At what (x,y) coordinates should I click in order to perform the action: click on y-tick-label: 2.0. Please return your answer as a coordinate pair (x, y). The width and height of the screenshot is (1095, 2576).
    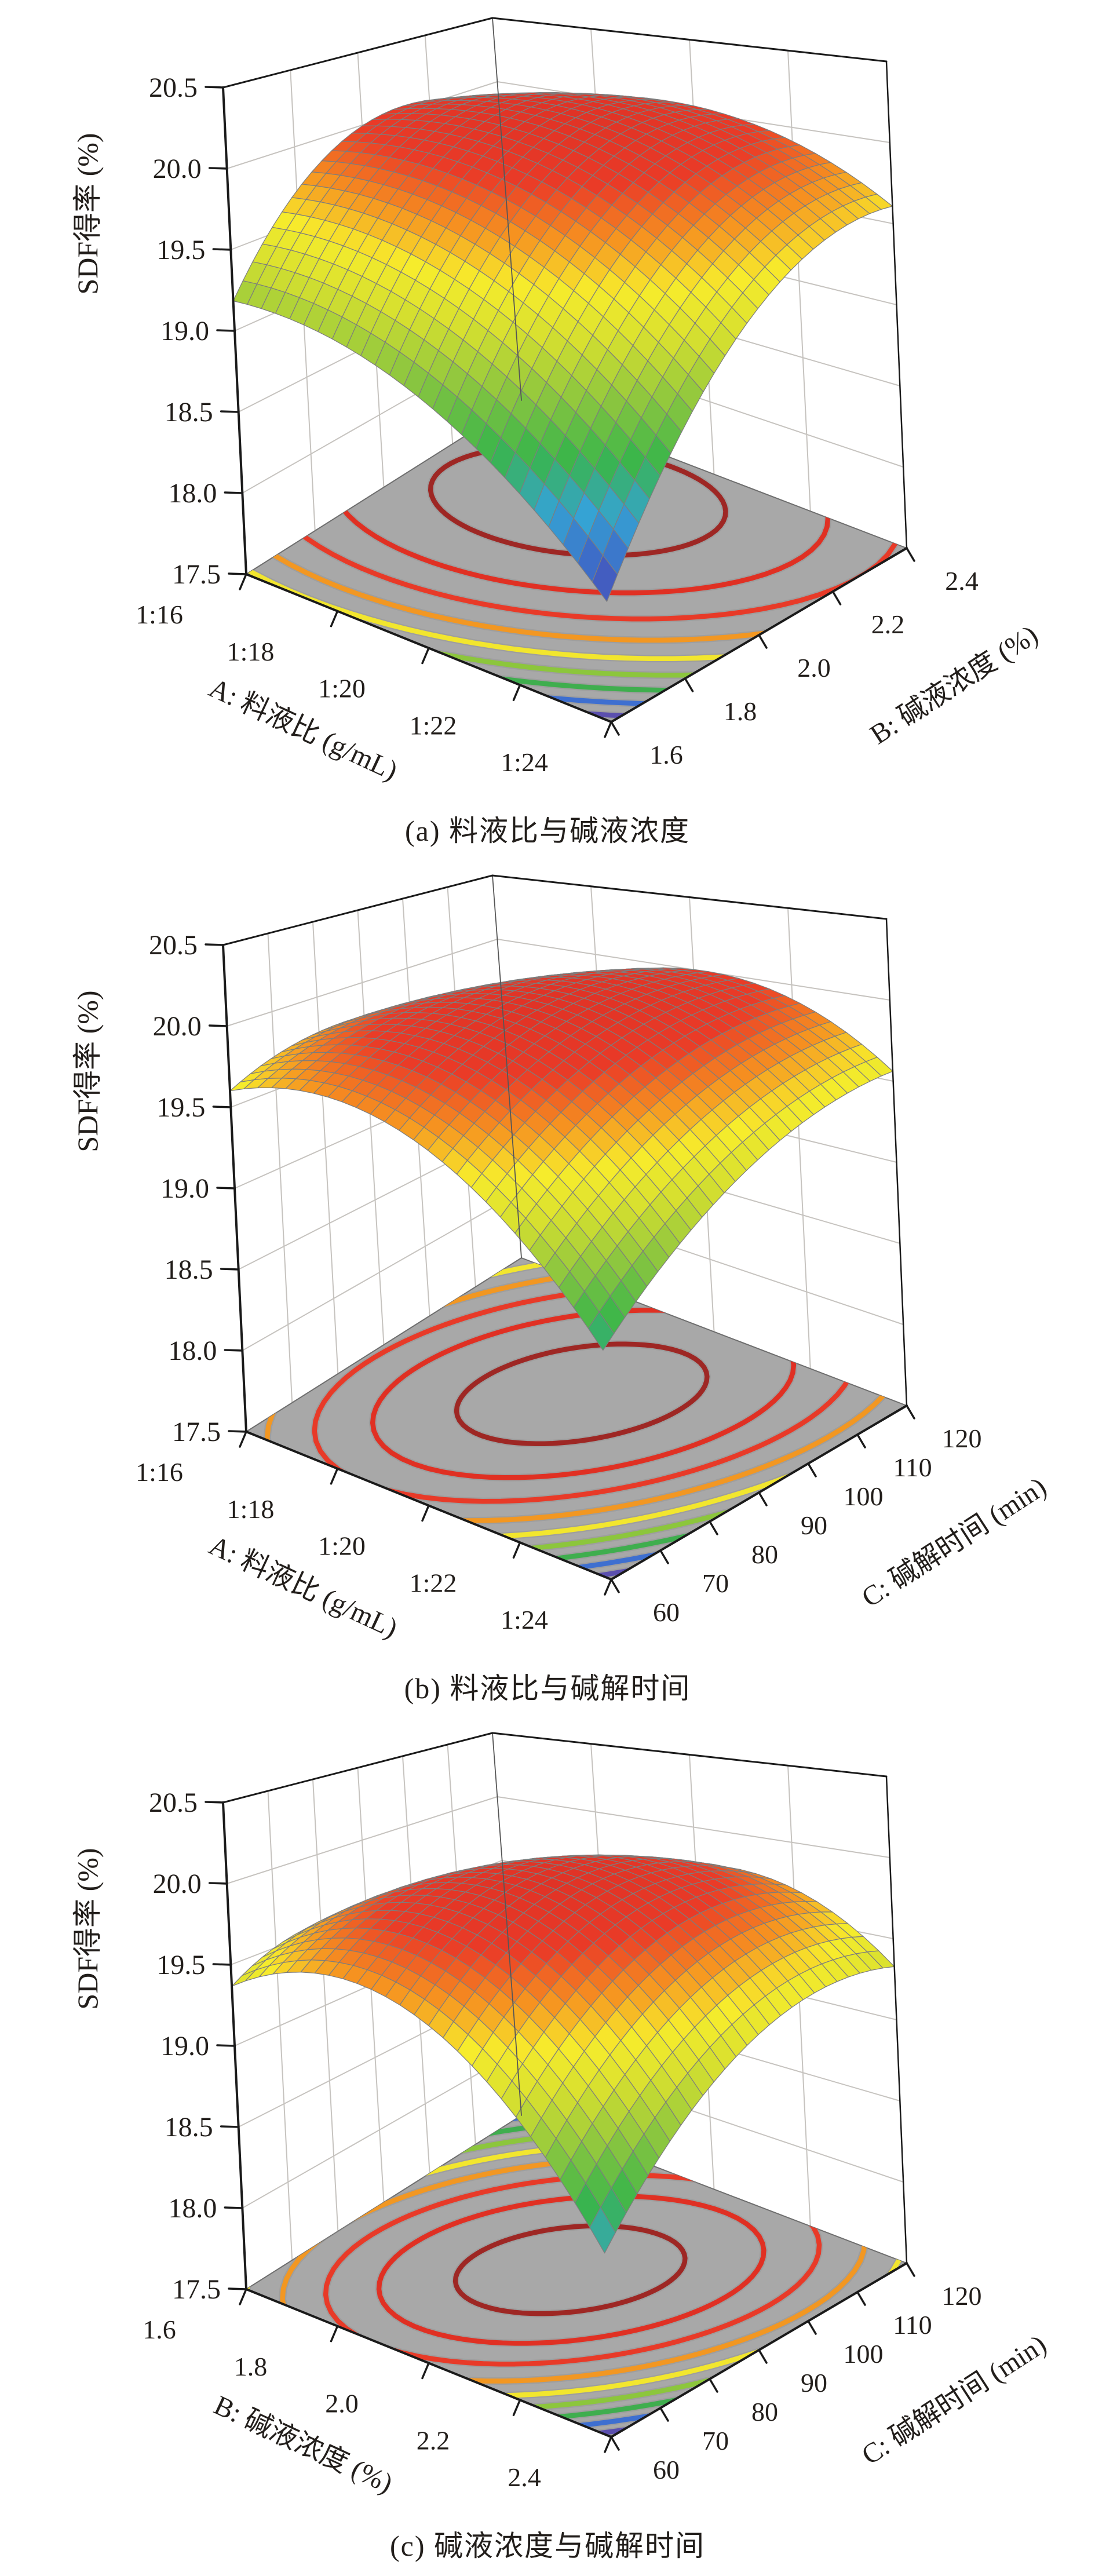
    Looking at the image, I should click on (814, 668).